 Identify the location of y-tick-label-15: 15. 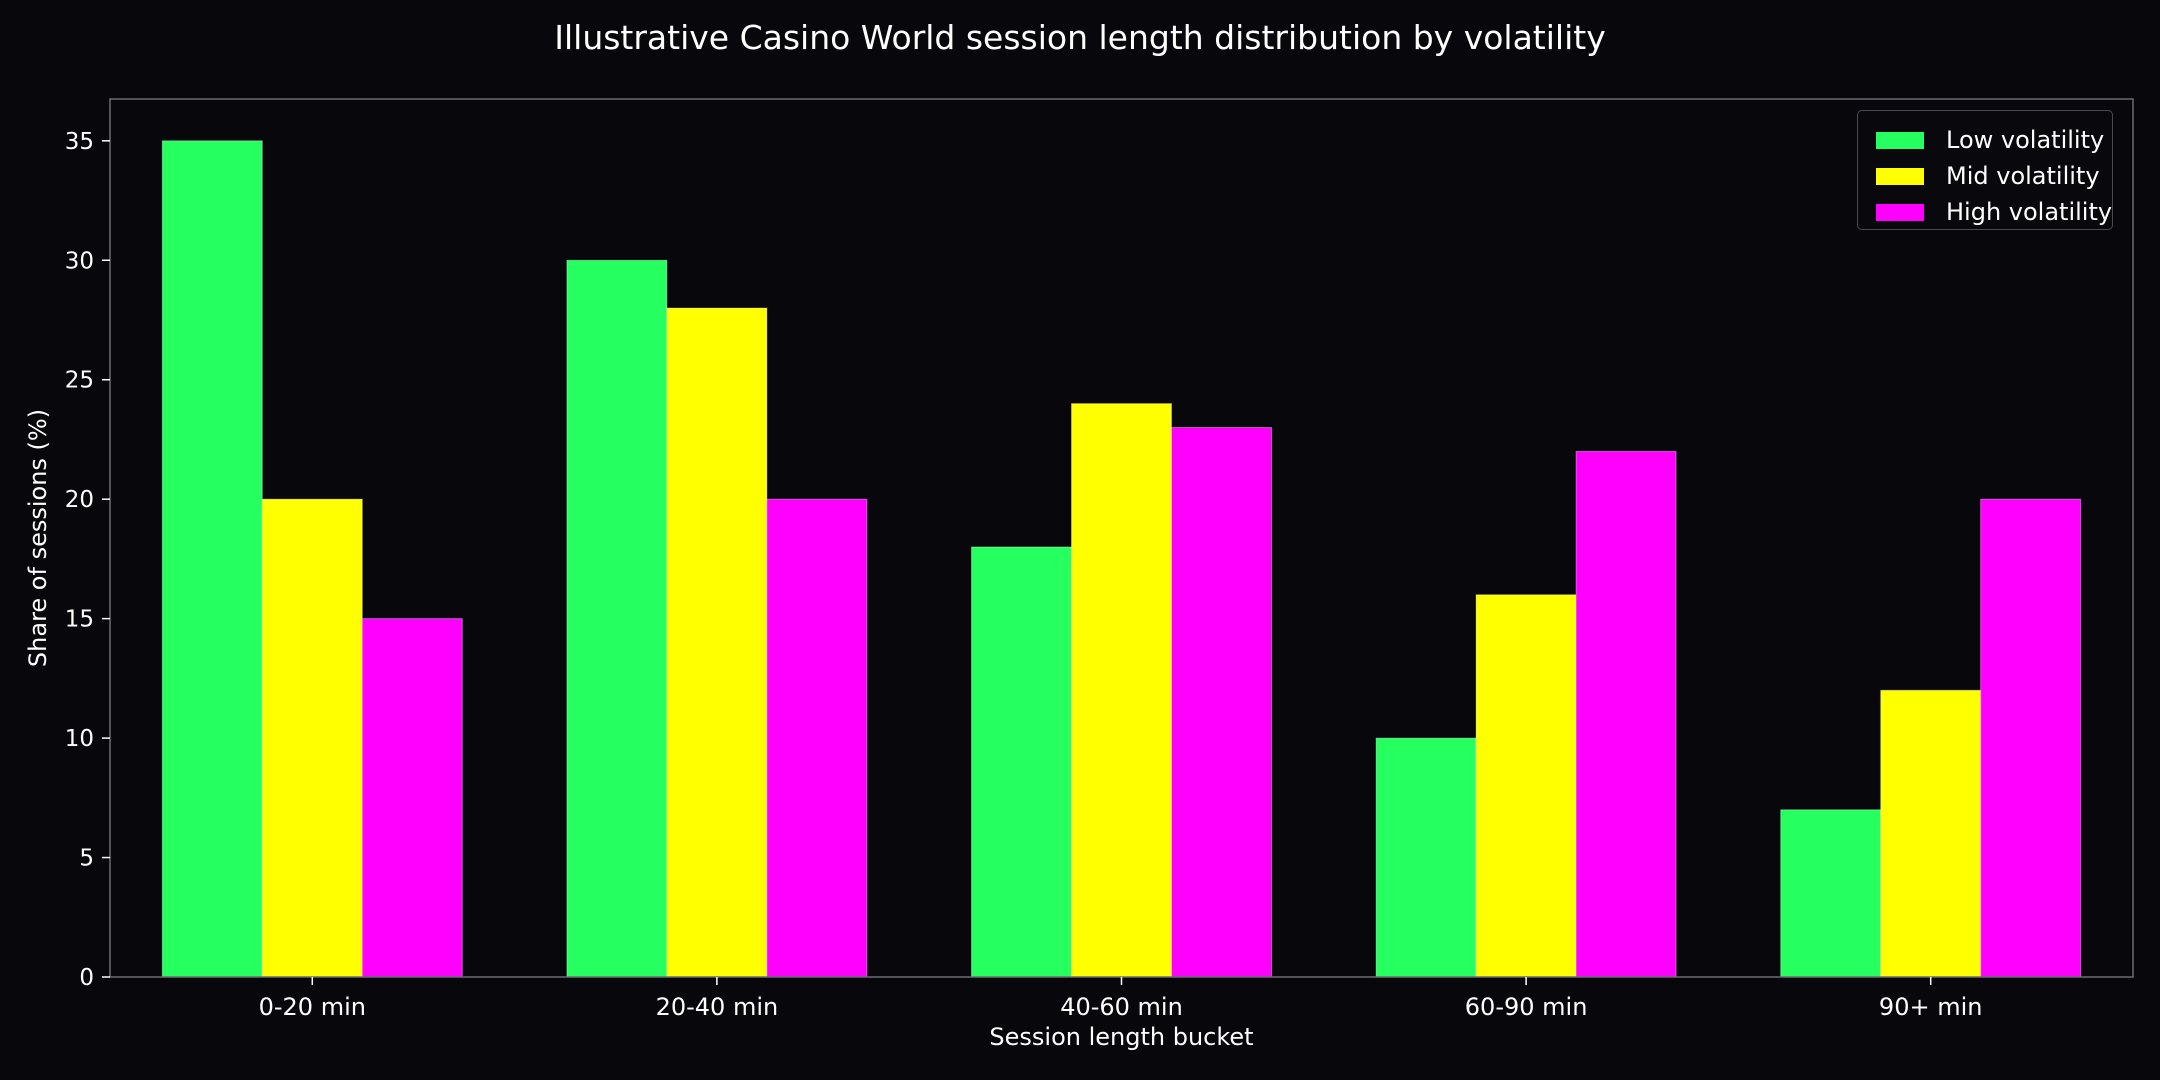
(79, 620).